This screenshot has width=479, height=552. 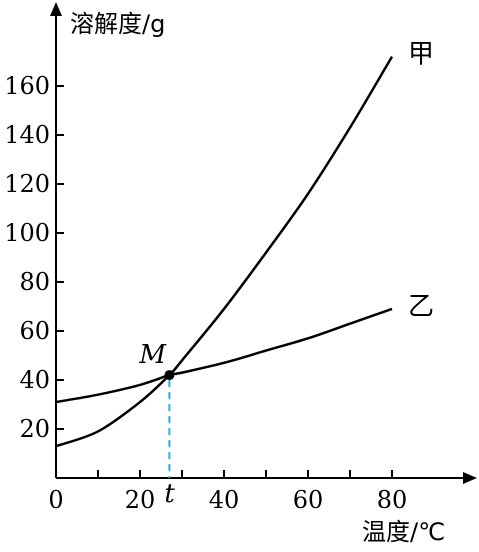 I want to click on y-tick-label: 60, so click(x=34, y=331).